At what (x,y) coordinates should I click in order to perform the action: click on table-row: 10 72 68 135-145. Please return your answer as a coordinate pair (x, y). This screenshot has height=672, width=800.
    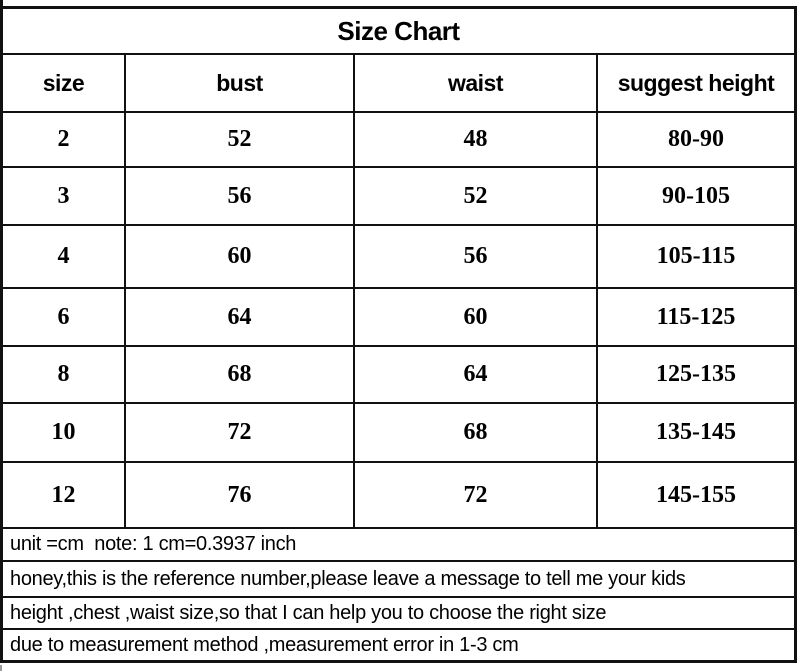
    Looking at the image, I should click on (398, 432).